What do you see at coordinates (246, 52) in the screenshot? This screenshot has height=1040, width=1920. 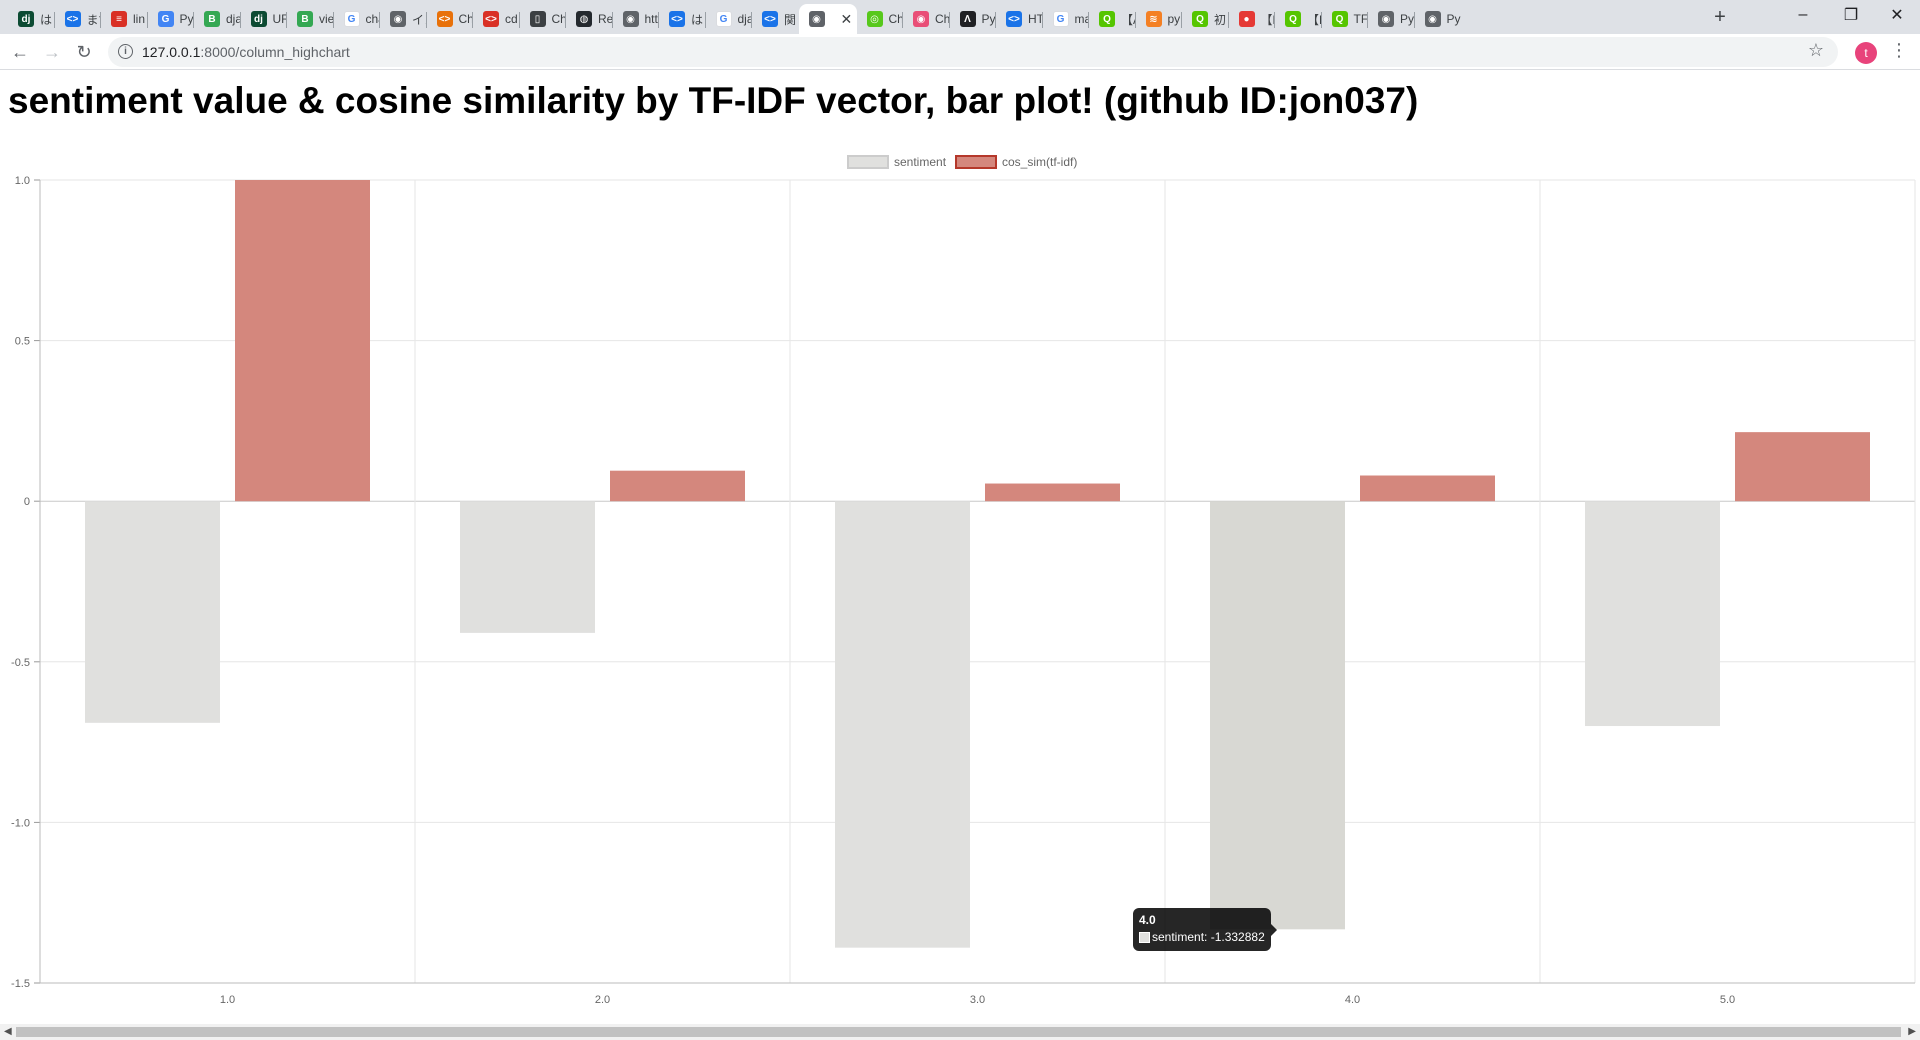 I see `url-text: 127.0.0.1:8000/column_highchart` at bounding box center [246, 52].